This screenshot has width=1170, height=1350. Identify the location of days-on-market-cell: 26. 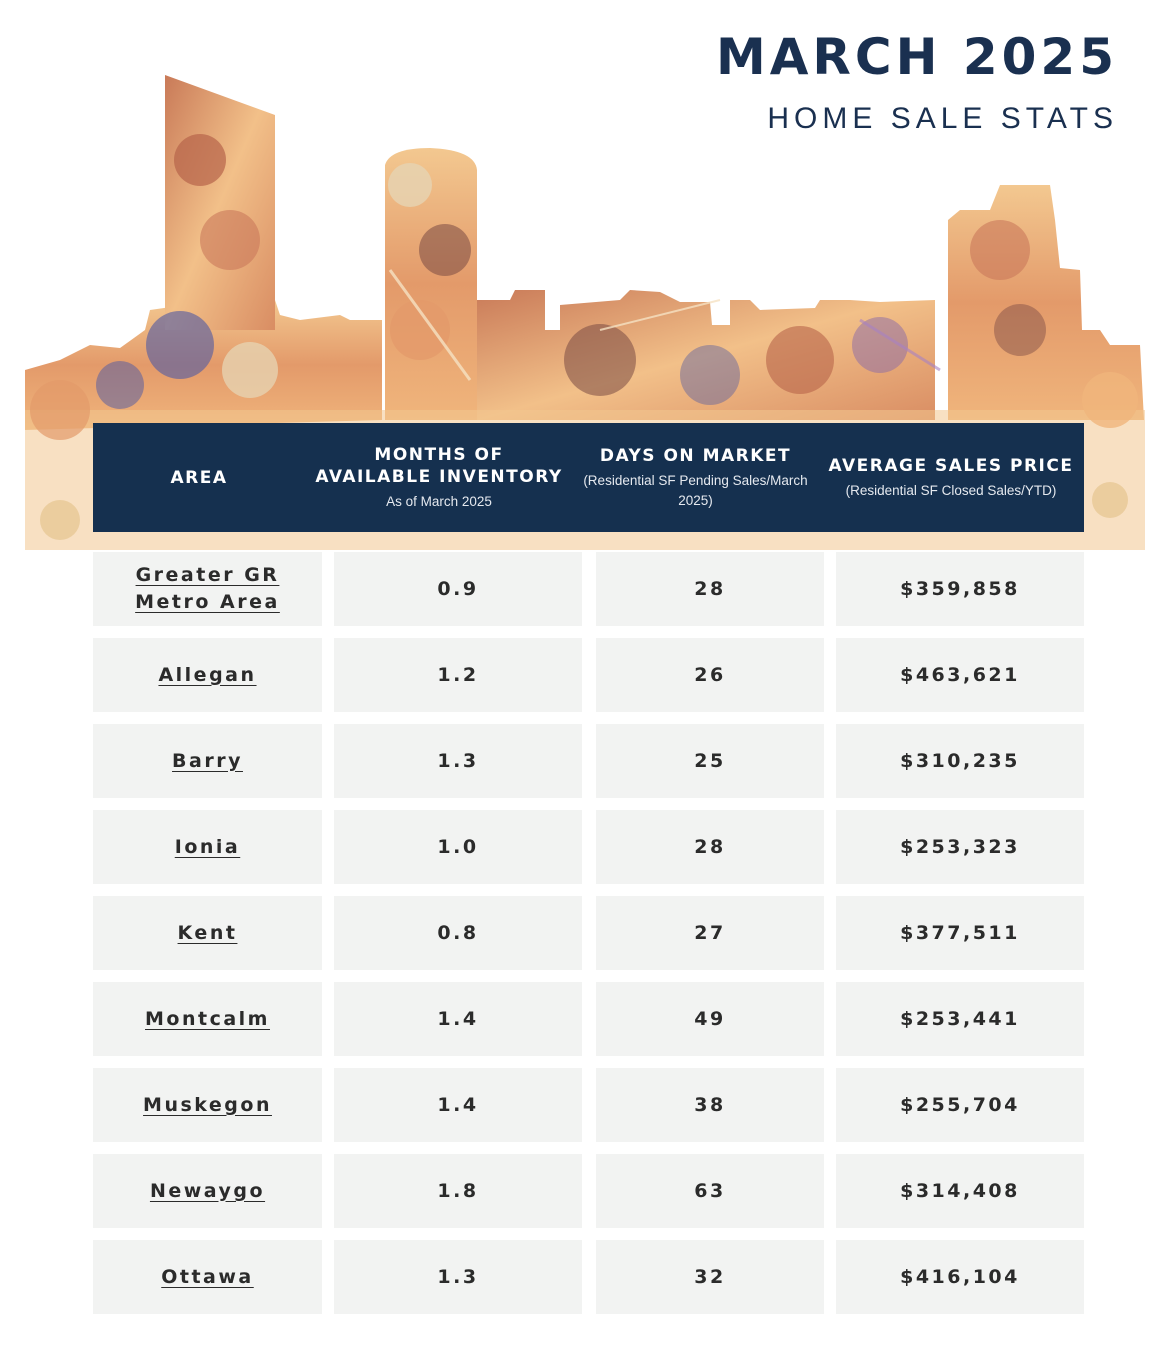
(710, 675).